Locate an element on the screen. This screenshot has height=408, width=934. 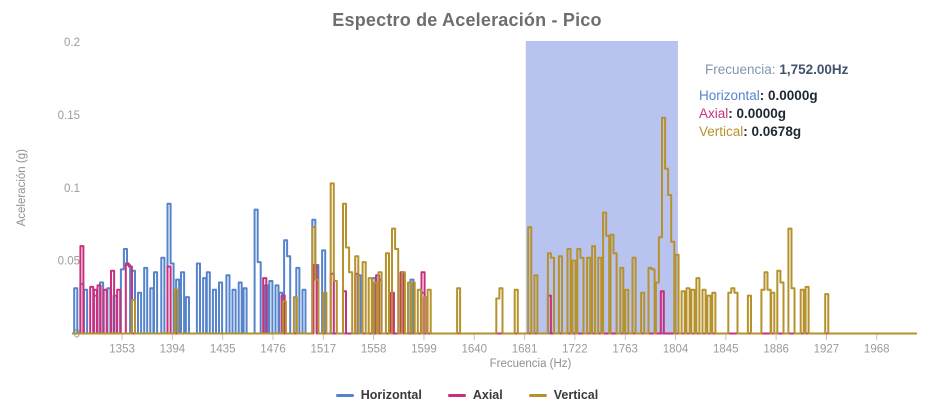
tooltip-row-horizontal: Horizontal: 0.0000g is located at coordinates (758, 95).